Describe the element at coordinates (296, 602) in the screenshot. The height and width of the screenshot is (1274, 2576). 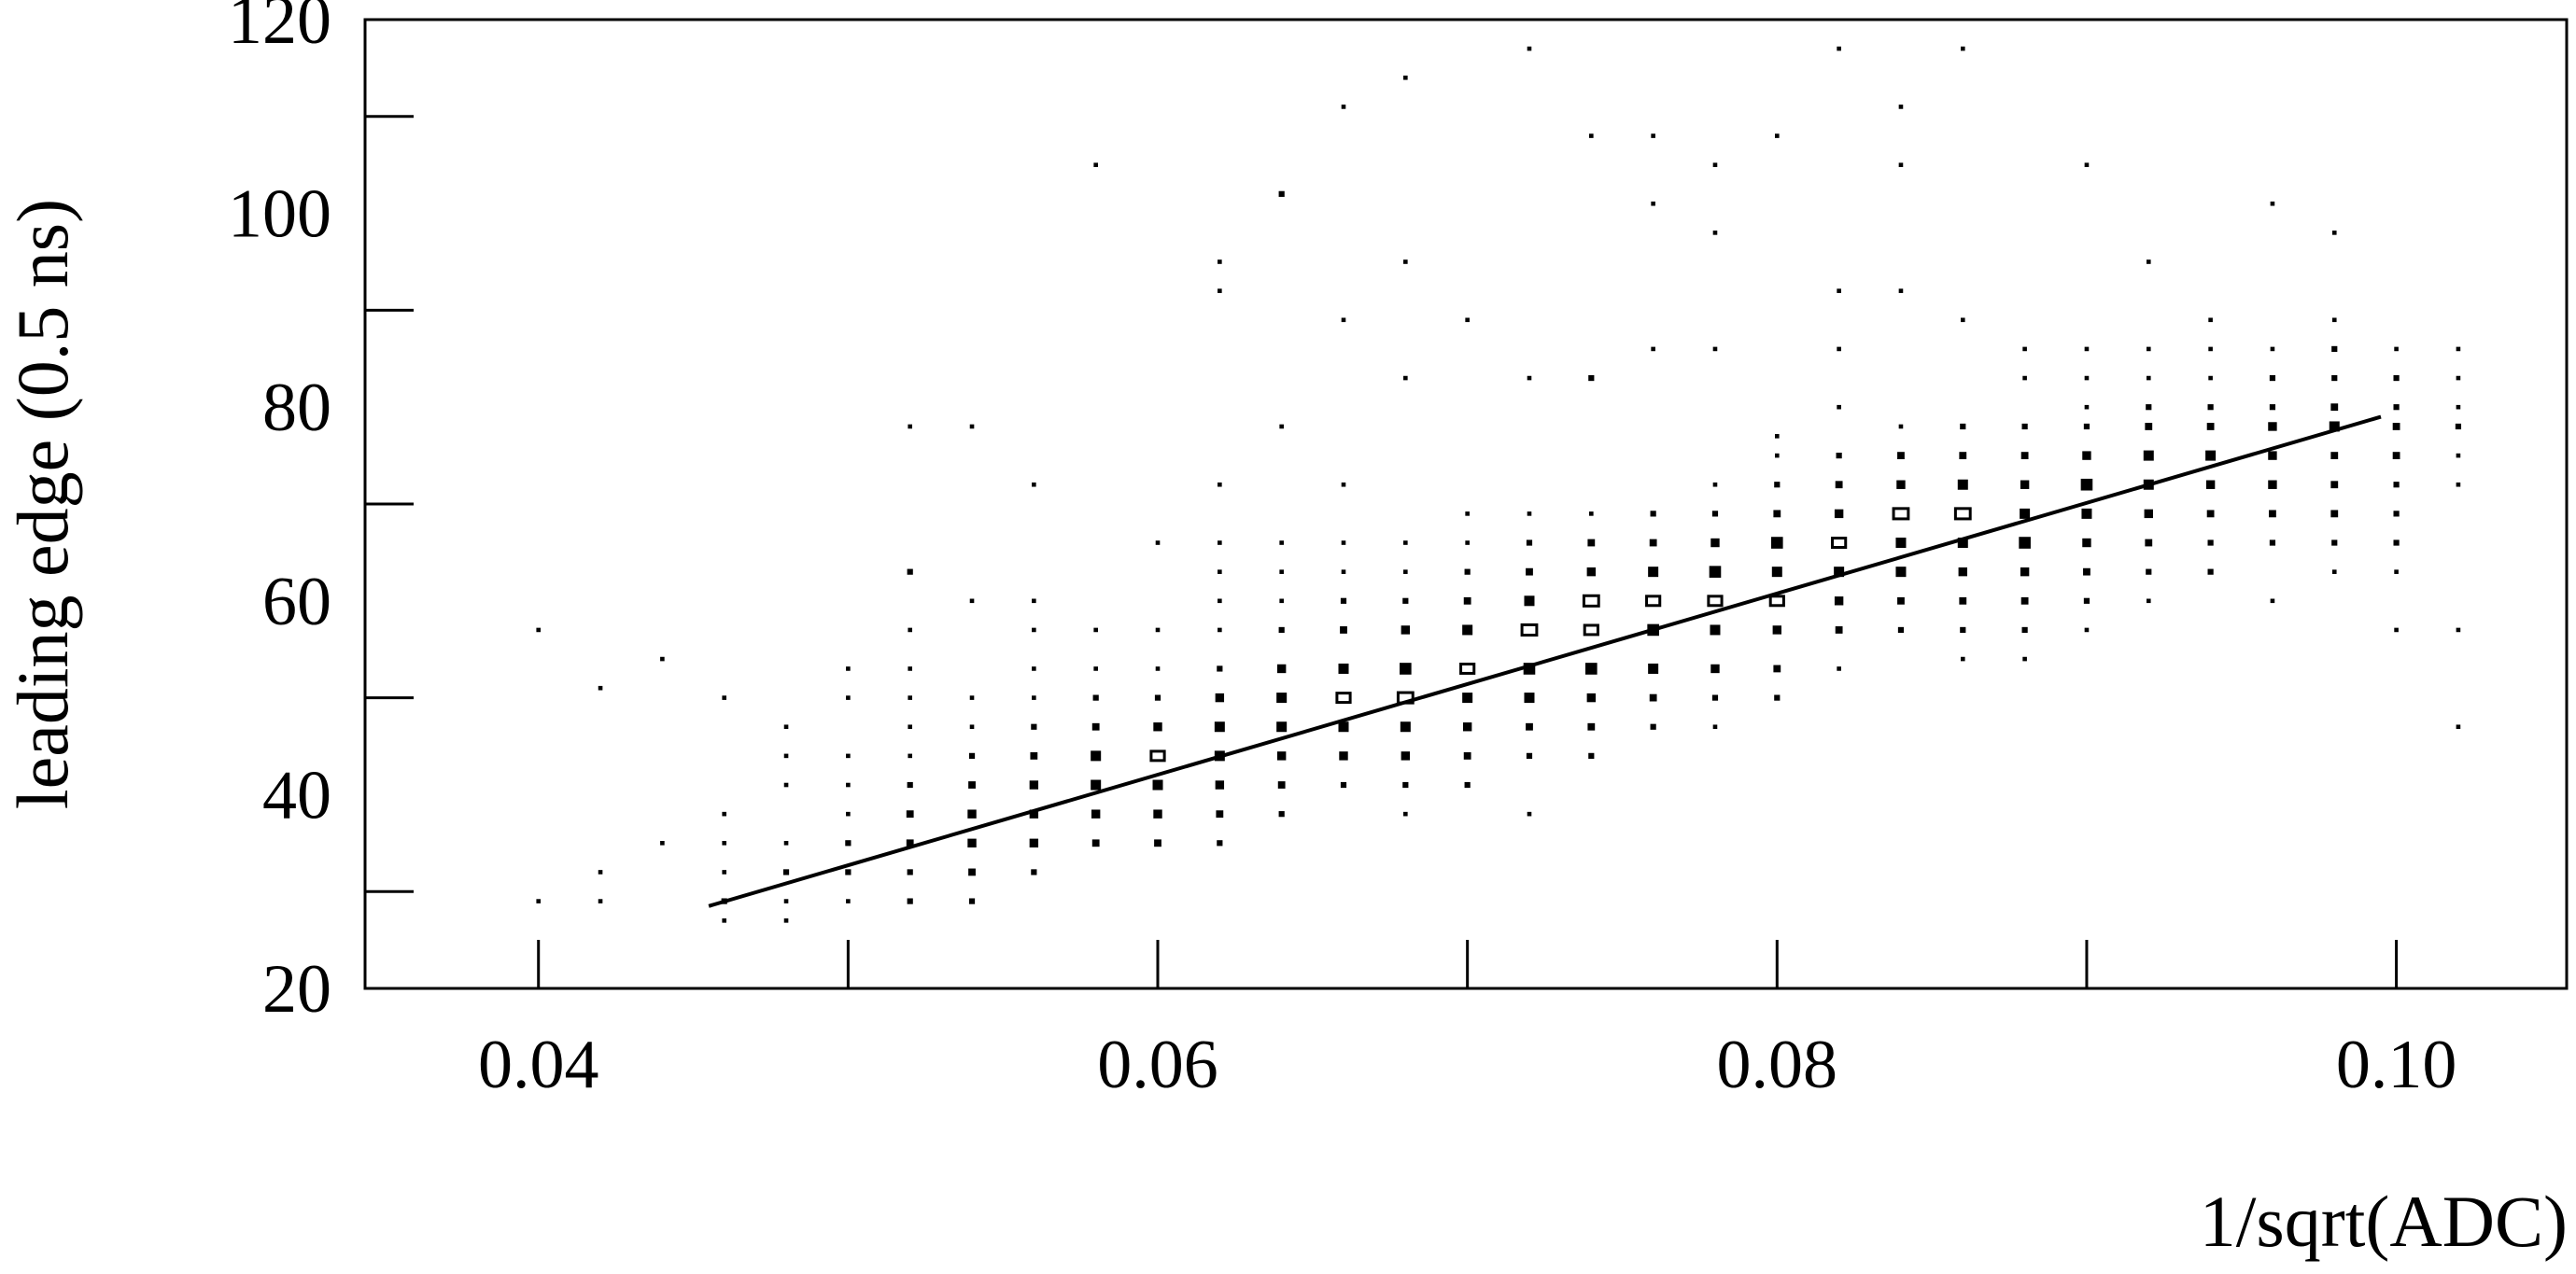
I see `y-tick-label: 60` at that location.